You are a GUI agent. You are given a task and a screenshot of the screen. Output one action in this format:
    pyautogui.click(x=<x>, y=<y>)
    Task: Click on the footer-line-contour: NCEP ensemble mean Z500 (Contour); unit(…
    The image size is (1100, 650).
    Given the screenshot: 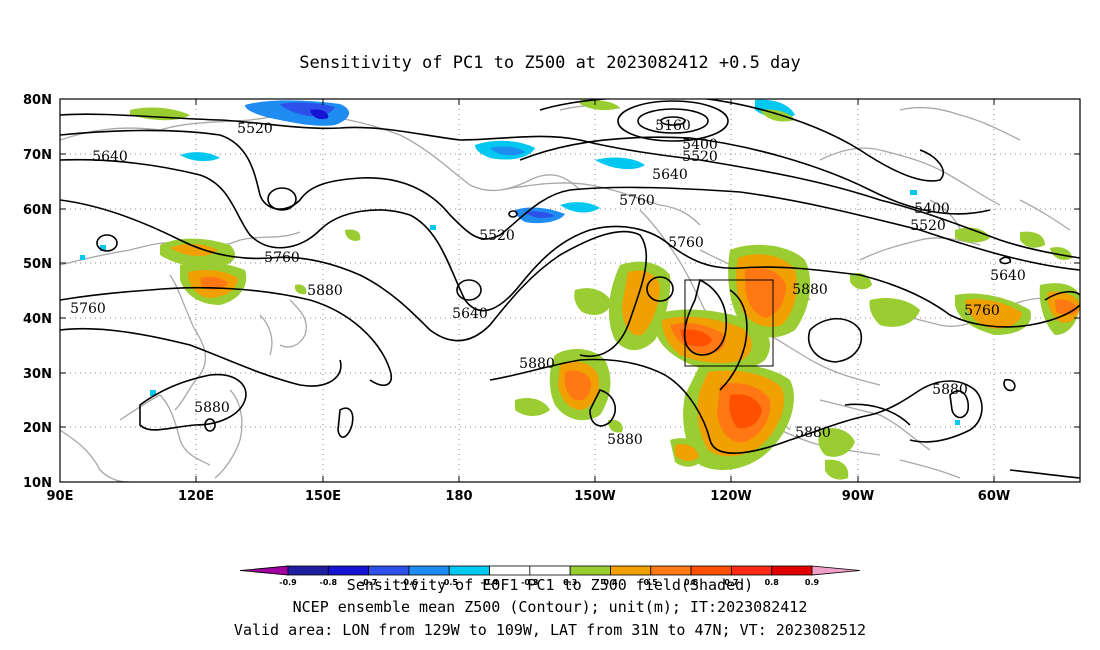 What is the action you would take?
    pyautogui.click(x=550, y=607)
    